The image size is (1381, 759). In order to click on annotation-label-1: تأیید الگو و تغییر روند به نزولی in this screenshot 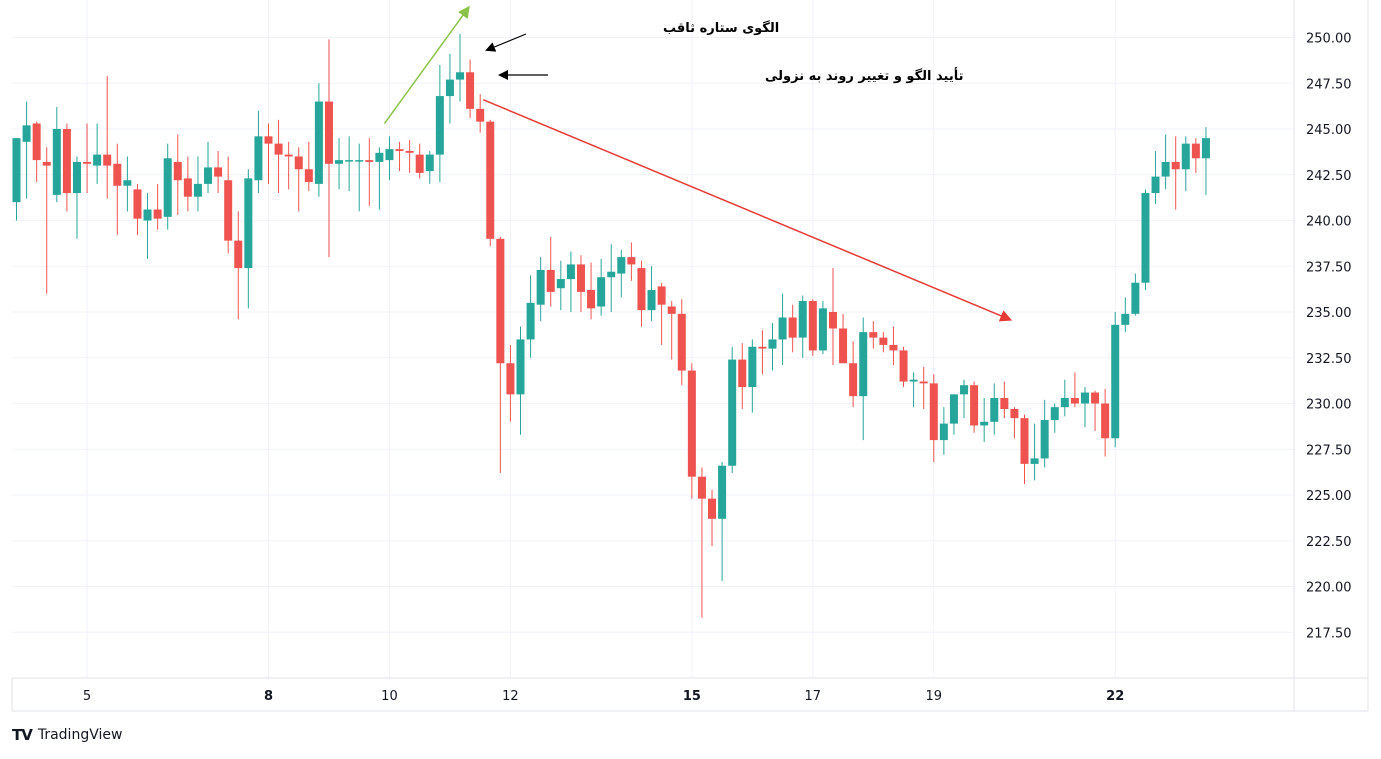, I will do `click(864, 75)`.